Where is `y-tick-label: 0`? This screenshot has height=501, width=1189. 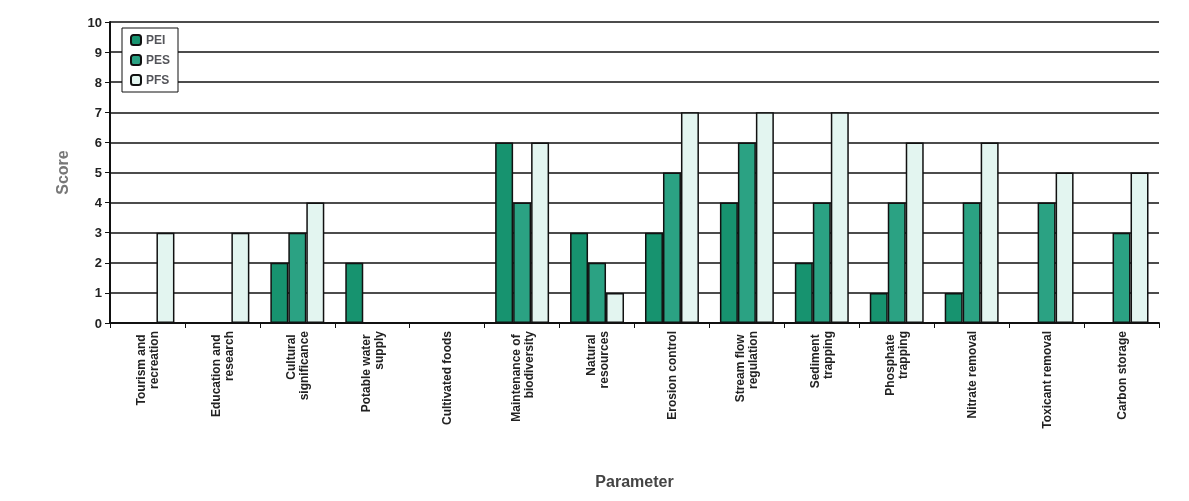
y-tick-label: 0 is located at coordinates (98, 323).